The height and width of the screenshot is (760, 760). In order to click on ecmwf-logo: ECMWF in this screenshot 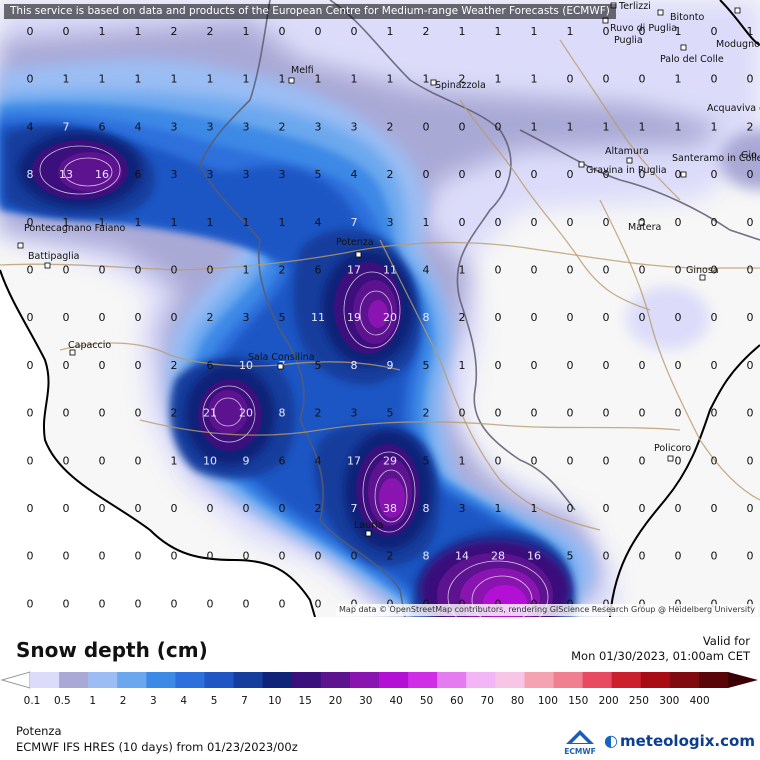, I will do `click(580, 743)`.